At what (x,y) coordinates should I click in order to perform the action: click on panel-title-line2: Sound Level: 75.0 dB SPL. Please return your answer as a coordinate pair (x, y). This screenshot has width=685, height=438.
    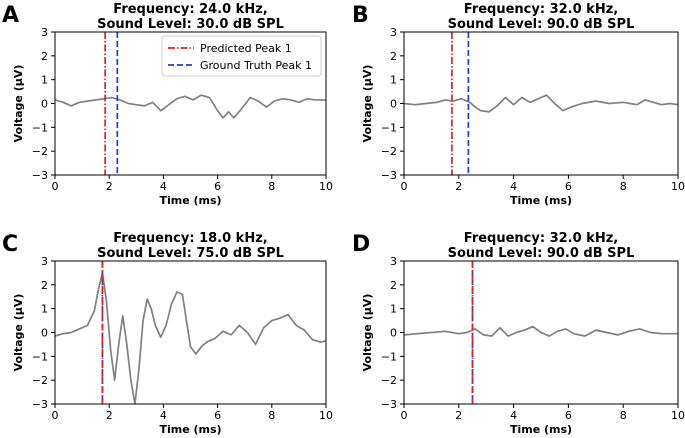
    Looking at the image, I should click on (190, 253).